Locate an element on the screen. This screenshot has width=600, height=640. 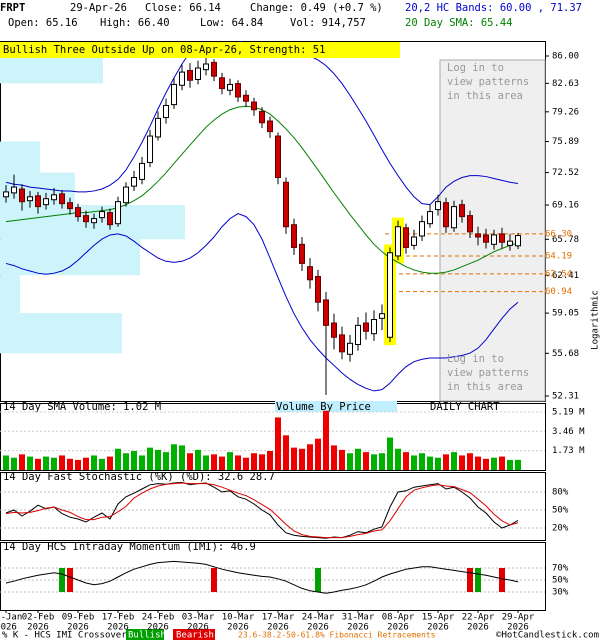
fib-label: 60.94 is located at coordinates (558, 292).